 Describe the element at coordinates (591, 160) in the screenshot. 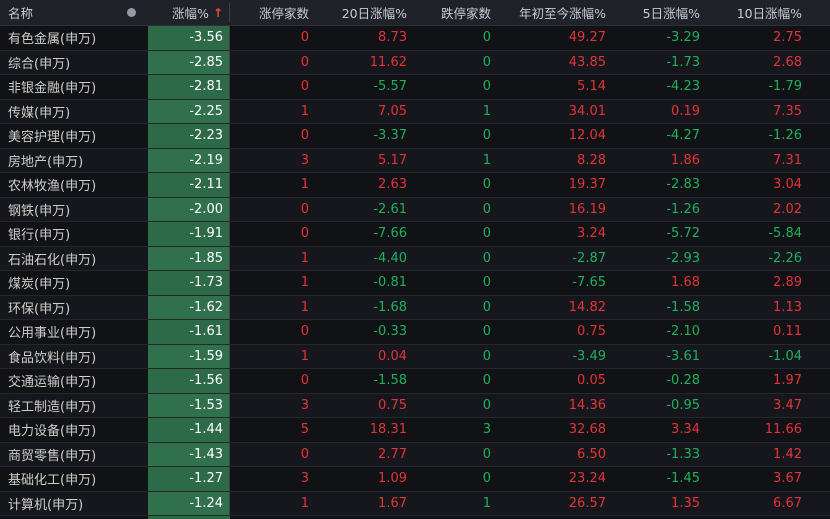

I see `ytd-cell: 8.28` at that location.